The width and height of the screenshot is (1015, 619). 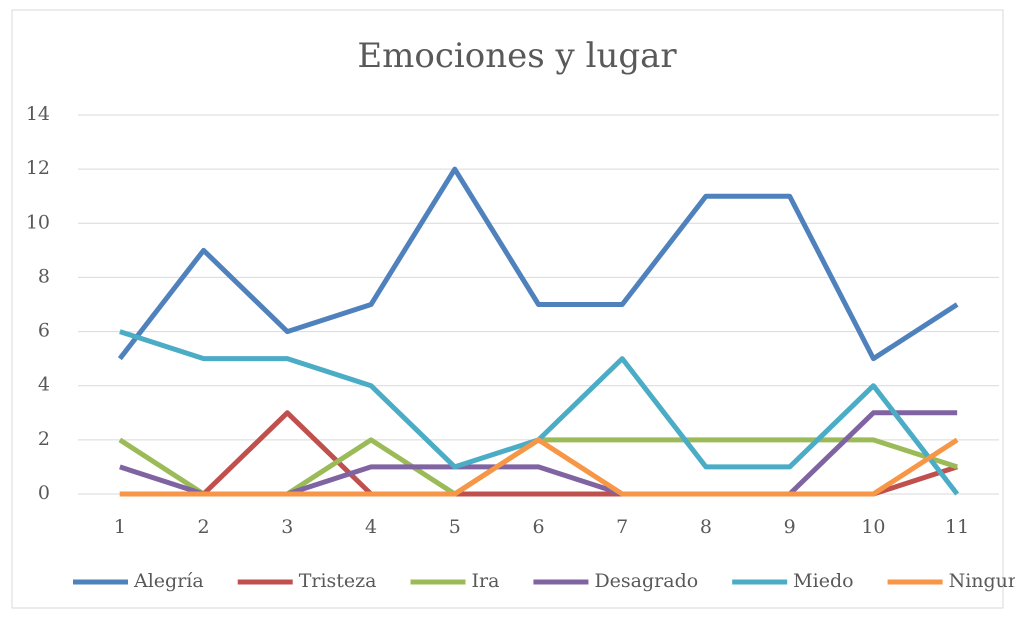 I want to click on legend-label: Miedo, so click(x=823, y=581).